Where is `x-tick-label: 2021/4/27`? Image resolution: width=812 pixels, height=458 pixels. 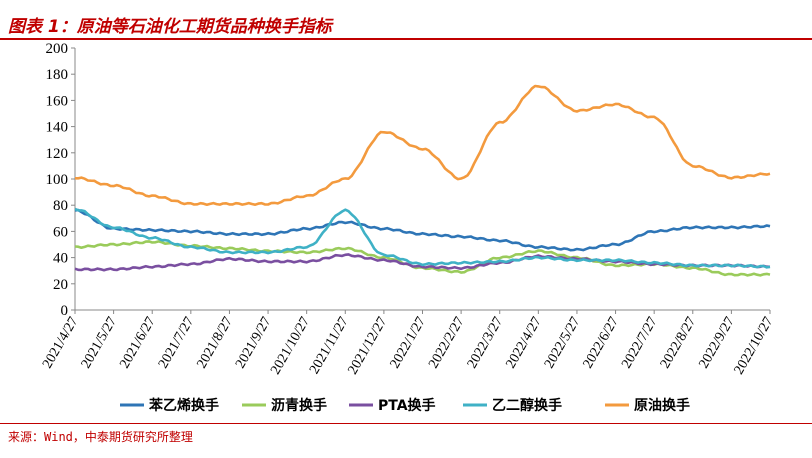
x-tick-label: 2021/4/27 is located at coordinates (60, 343).